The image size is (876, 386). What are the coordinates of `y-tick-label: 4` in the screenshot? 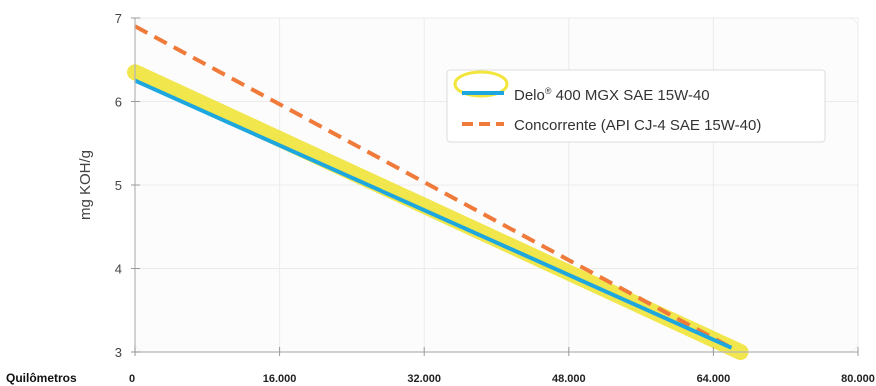 It's located at (118, 269).